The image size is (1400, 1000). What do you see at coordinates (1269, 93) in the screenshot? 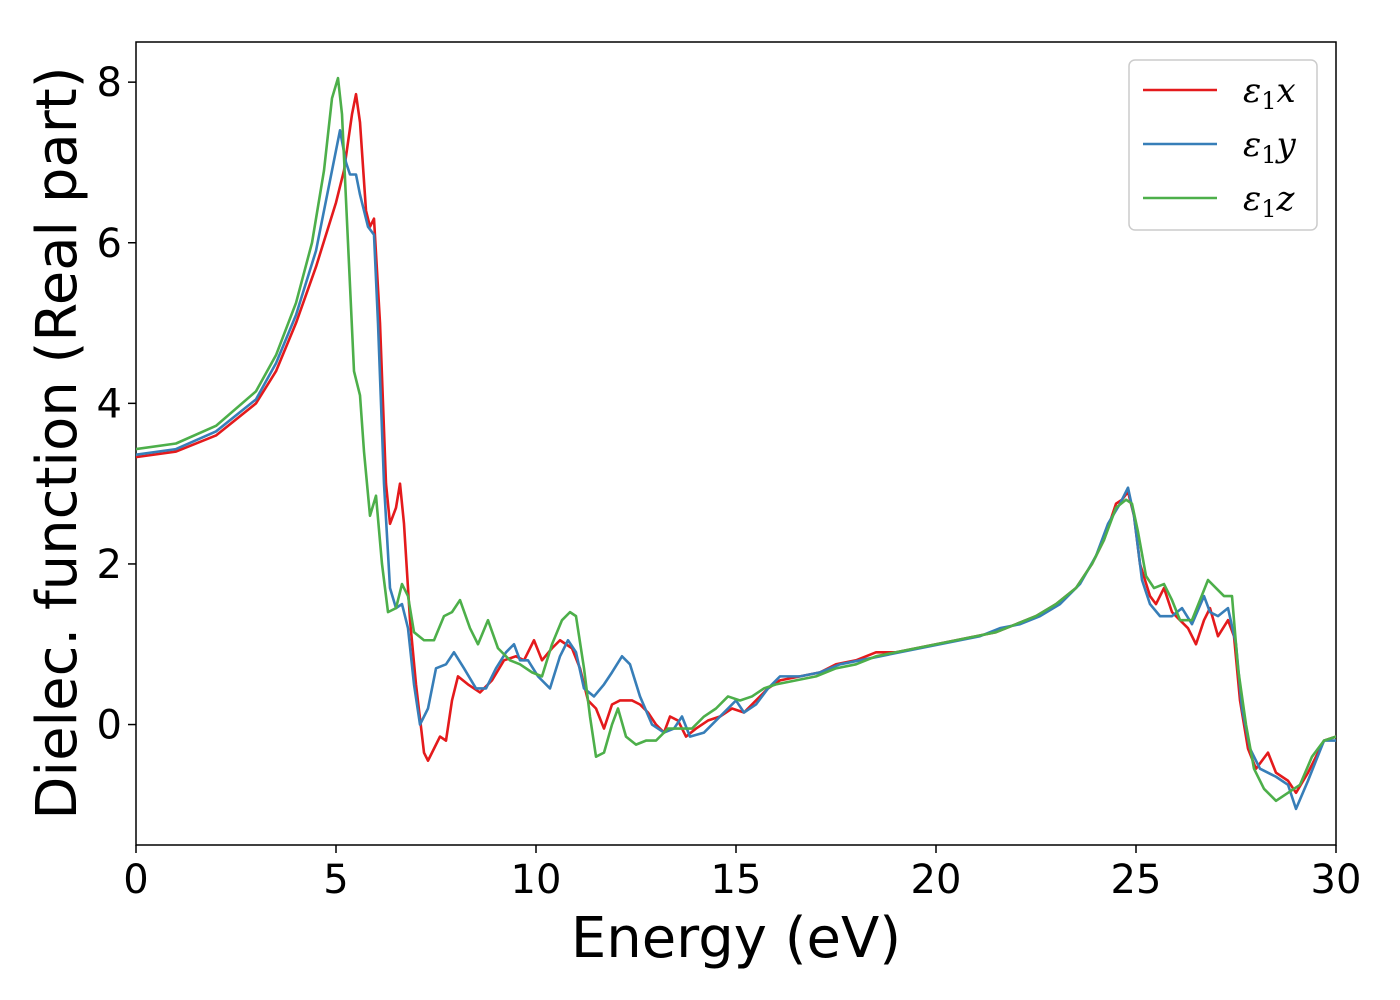
I see `legend-label-x: ε1x` at bounding box center [1269, 93].